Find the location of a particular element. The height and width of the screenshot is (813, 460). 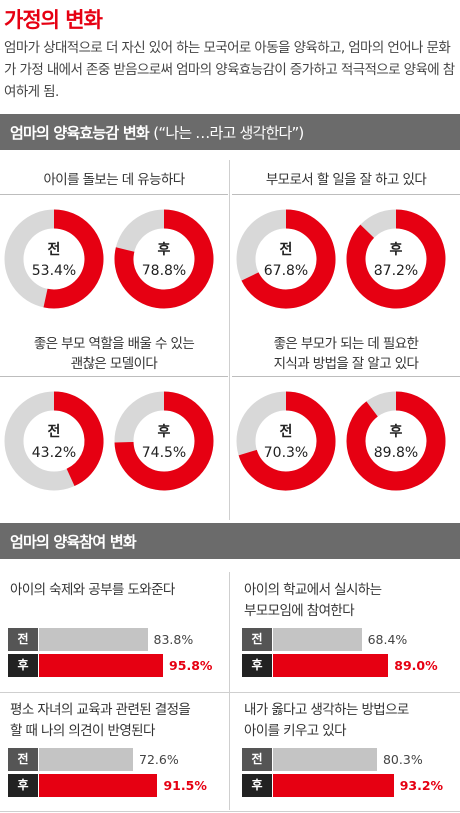

donut-value-label: 43.2% is located at coordinates (54, 453).